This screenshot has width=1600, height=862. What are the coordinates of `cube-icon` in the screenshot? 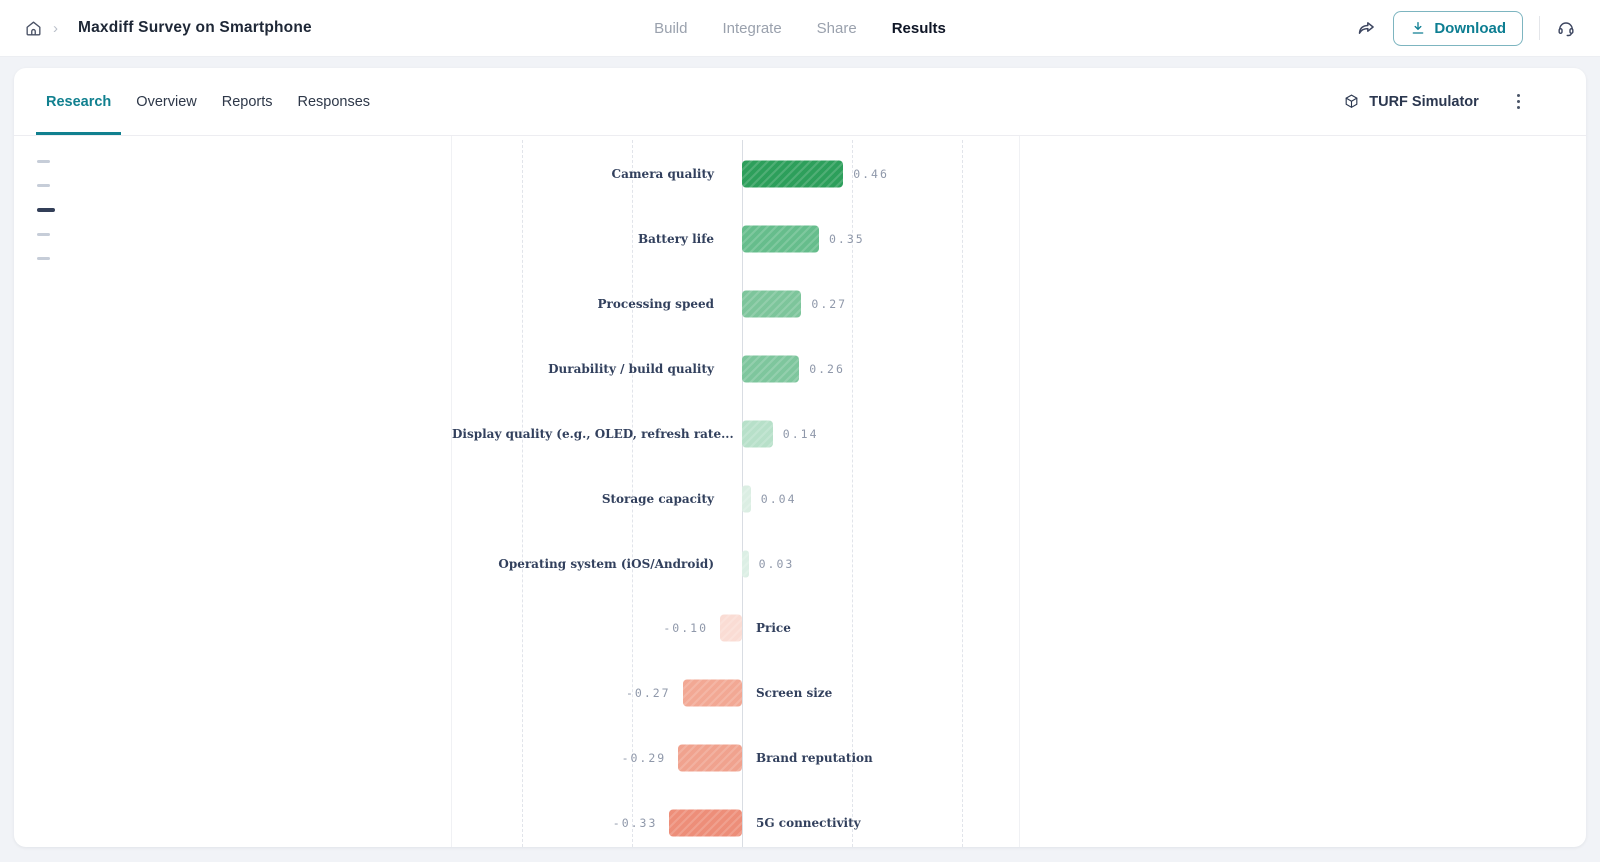 It's located at (1351, 101).